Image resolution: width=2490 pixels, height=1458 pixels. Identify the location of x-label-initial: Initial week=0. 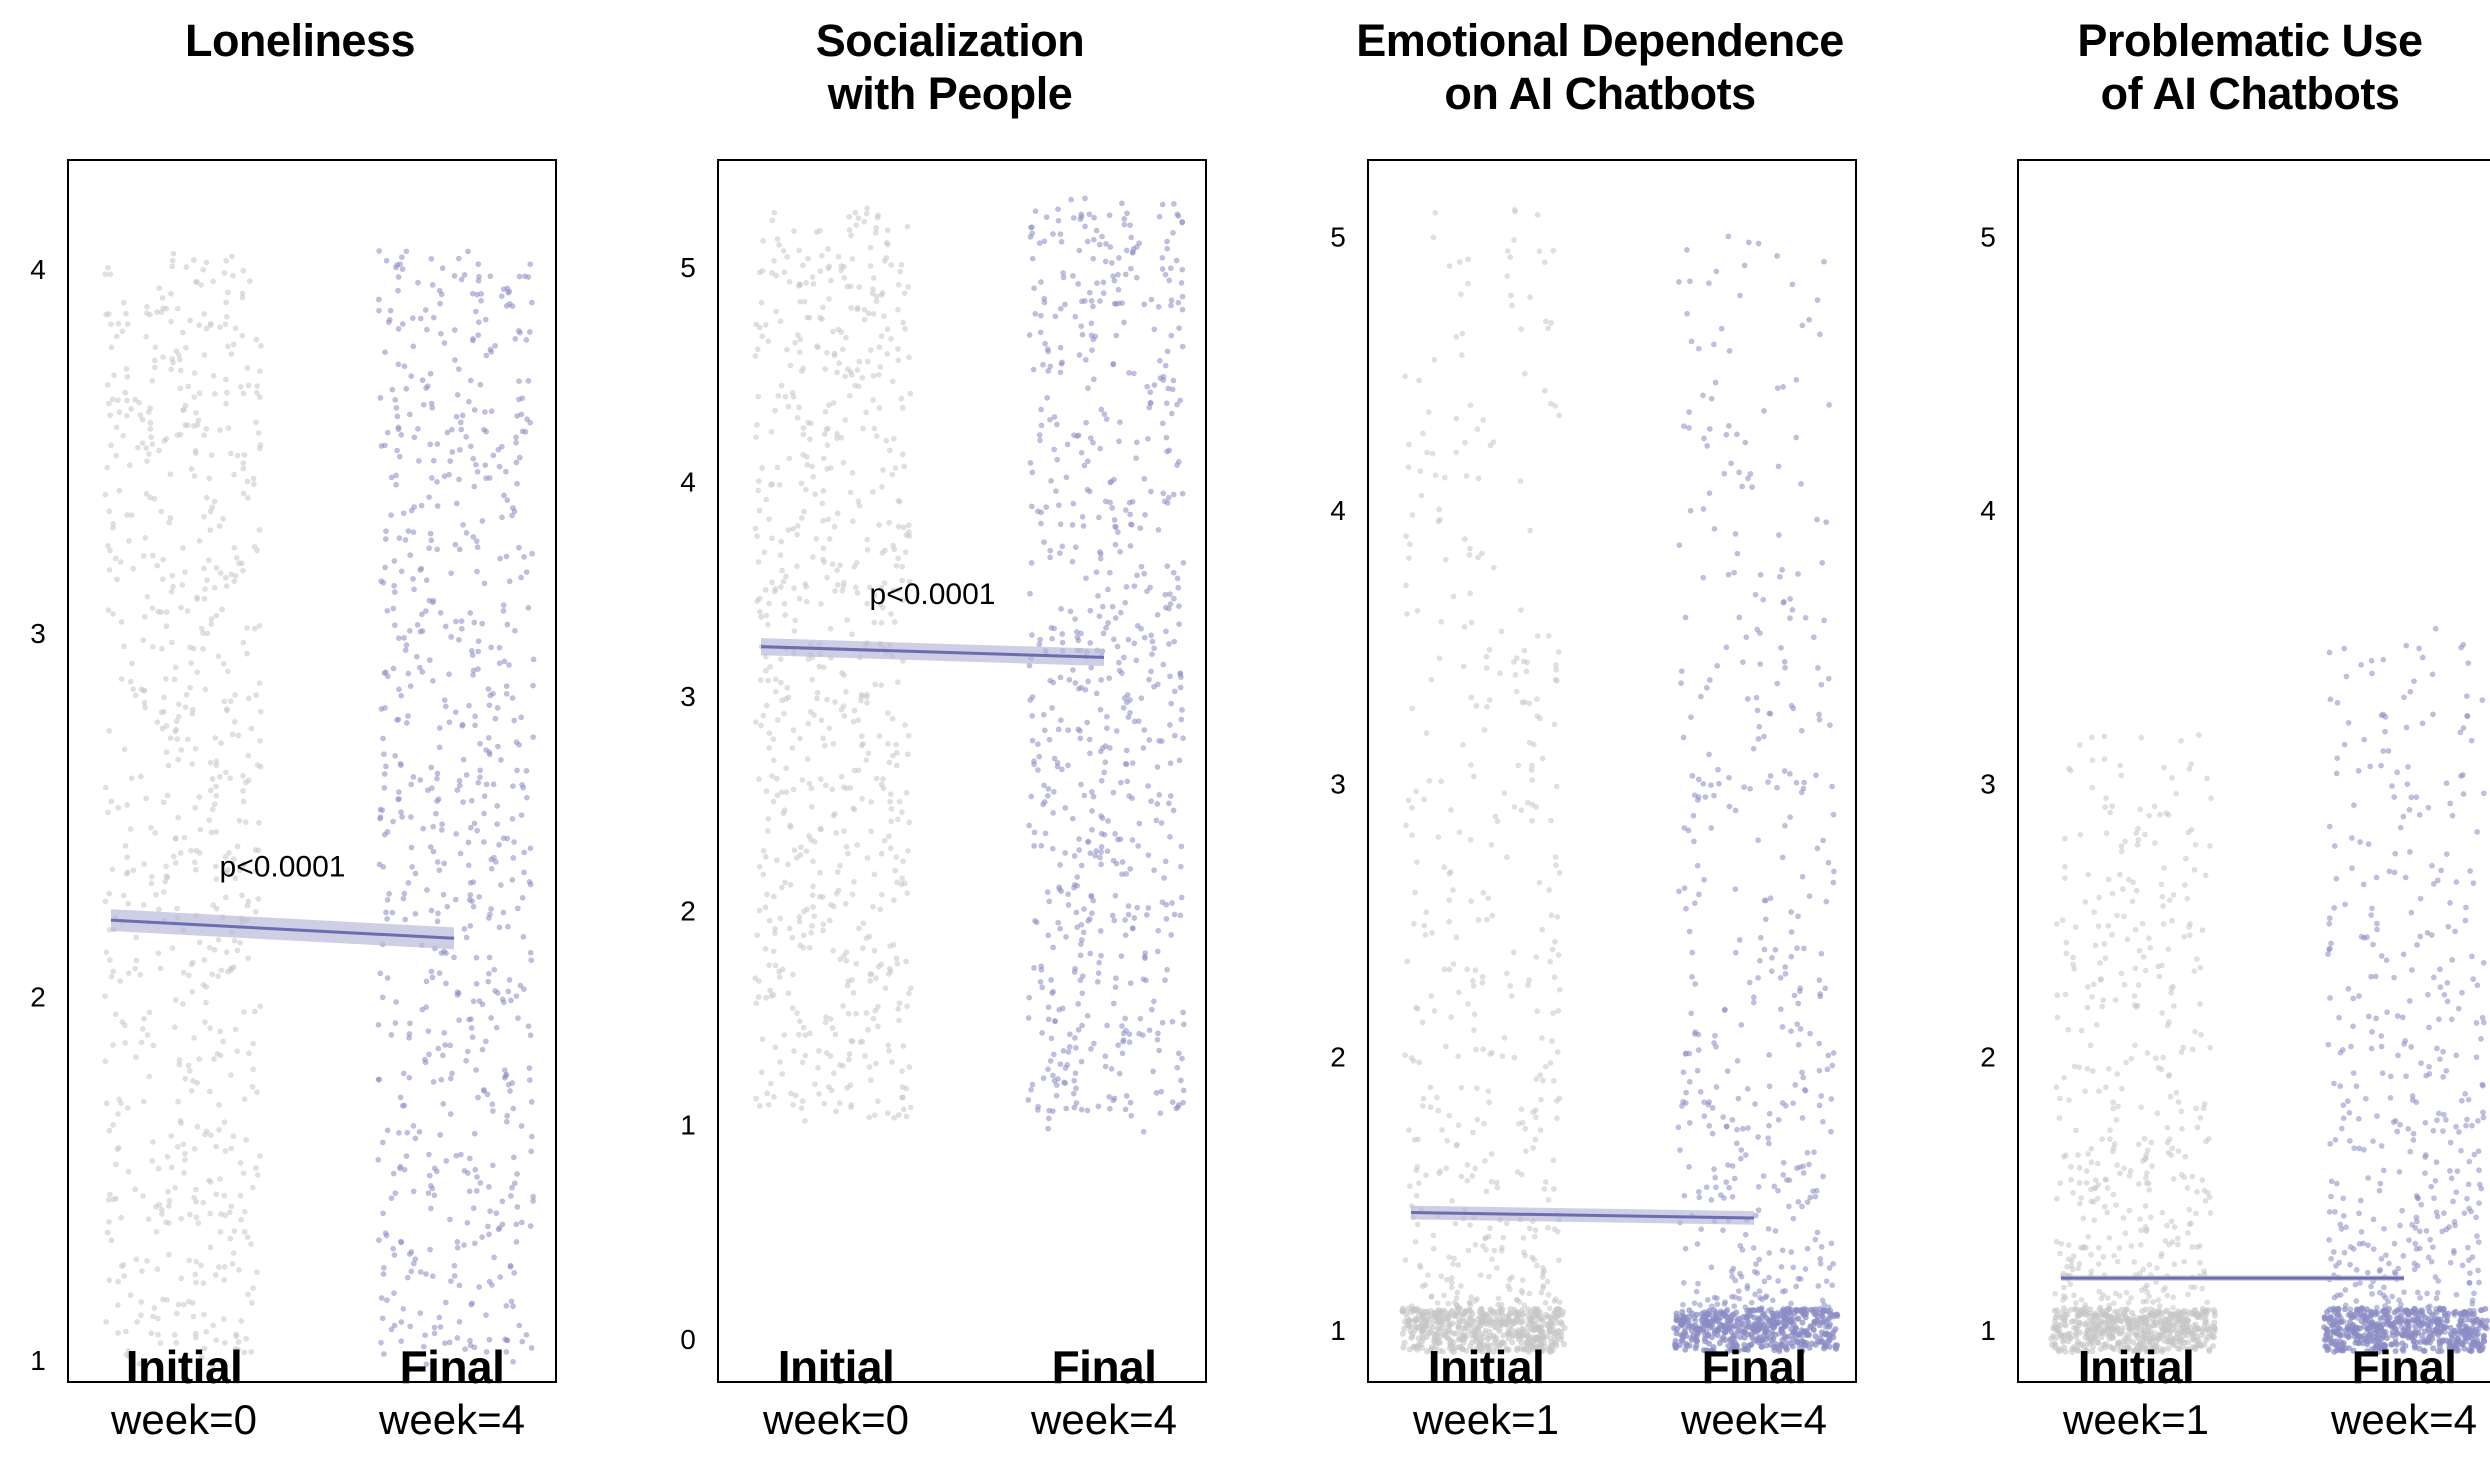
(836, 1393).